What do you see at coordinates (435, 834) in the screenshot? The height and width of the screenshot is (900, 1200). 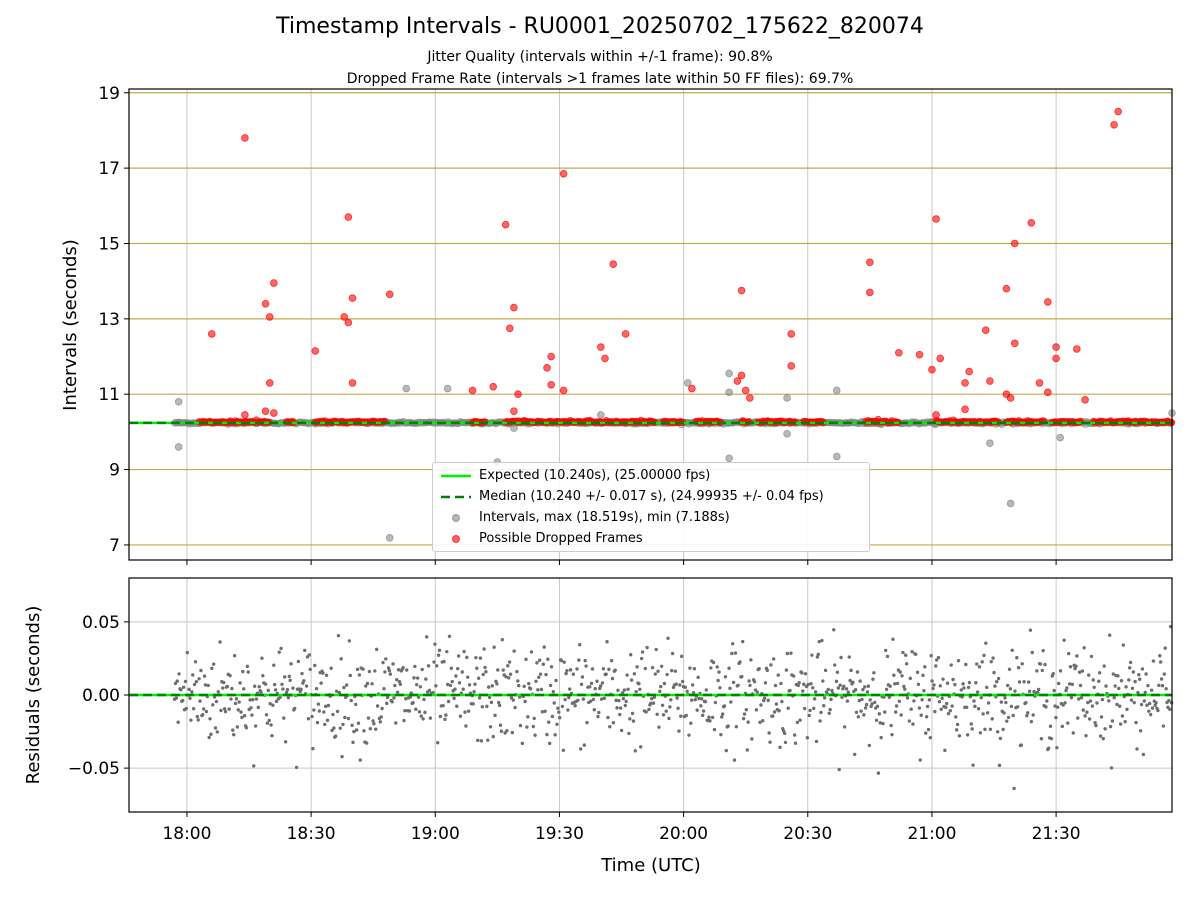 I see `x-tick-label-2: 19:00` at bounding box center [435, 834].